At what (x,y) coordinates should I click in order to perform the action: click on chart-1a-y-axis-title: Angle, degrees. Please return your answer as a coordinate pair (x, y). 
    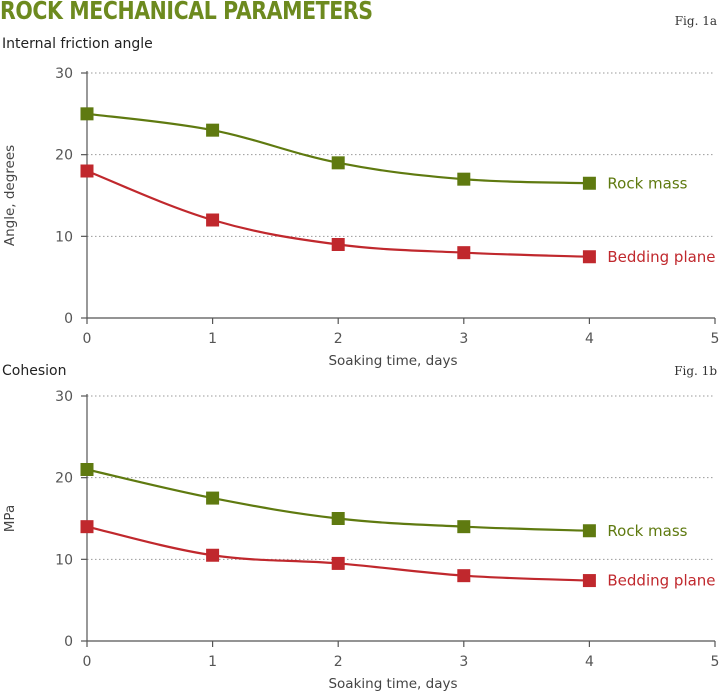
    Looking at the image, I should click on (10, 195).